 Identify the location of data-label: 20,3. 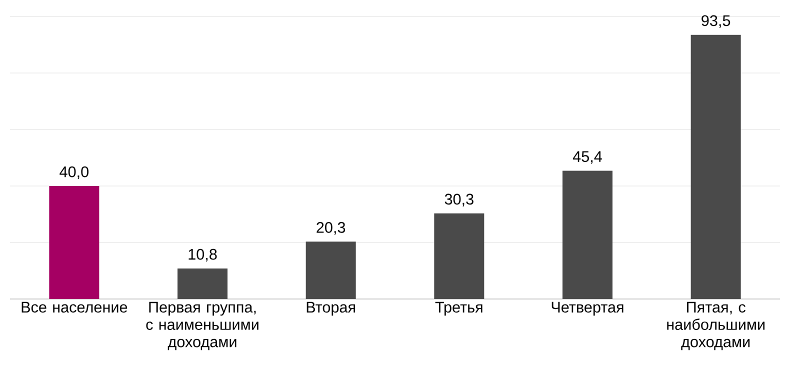
(331, 228).